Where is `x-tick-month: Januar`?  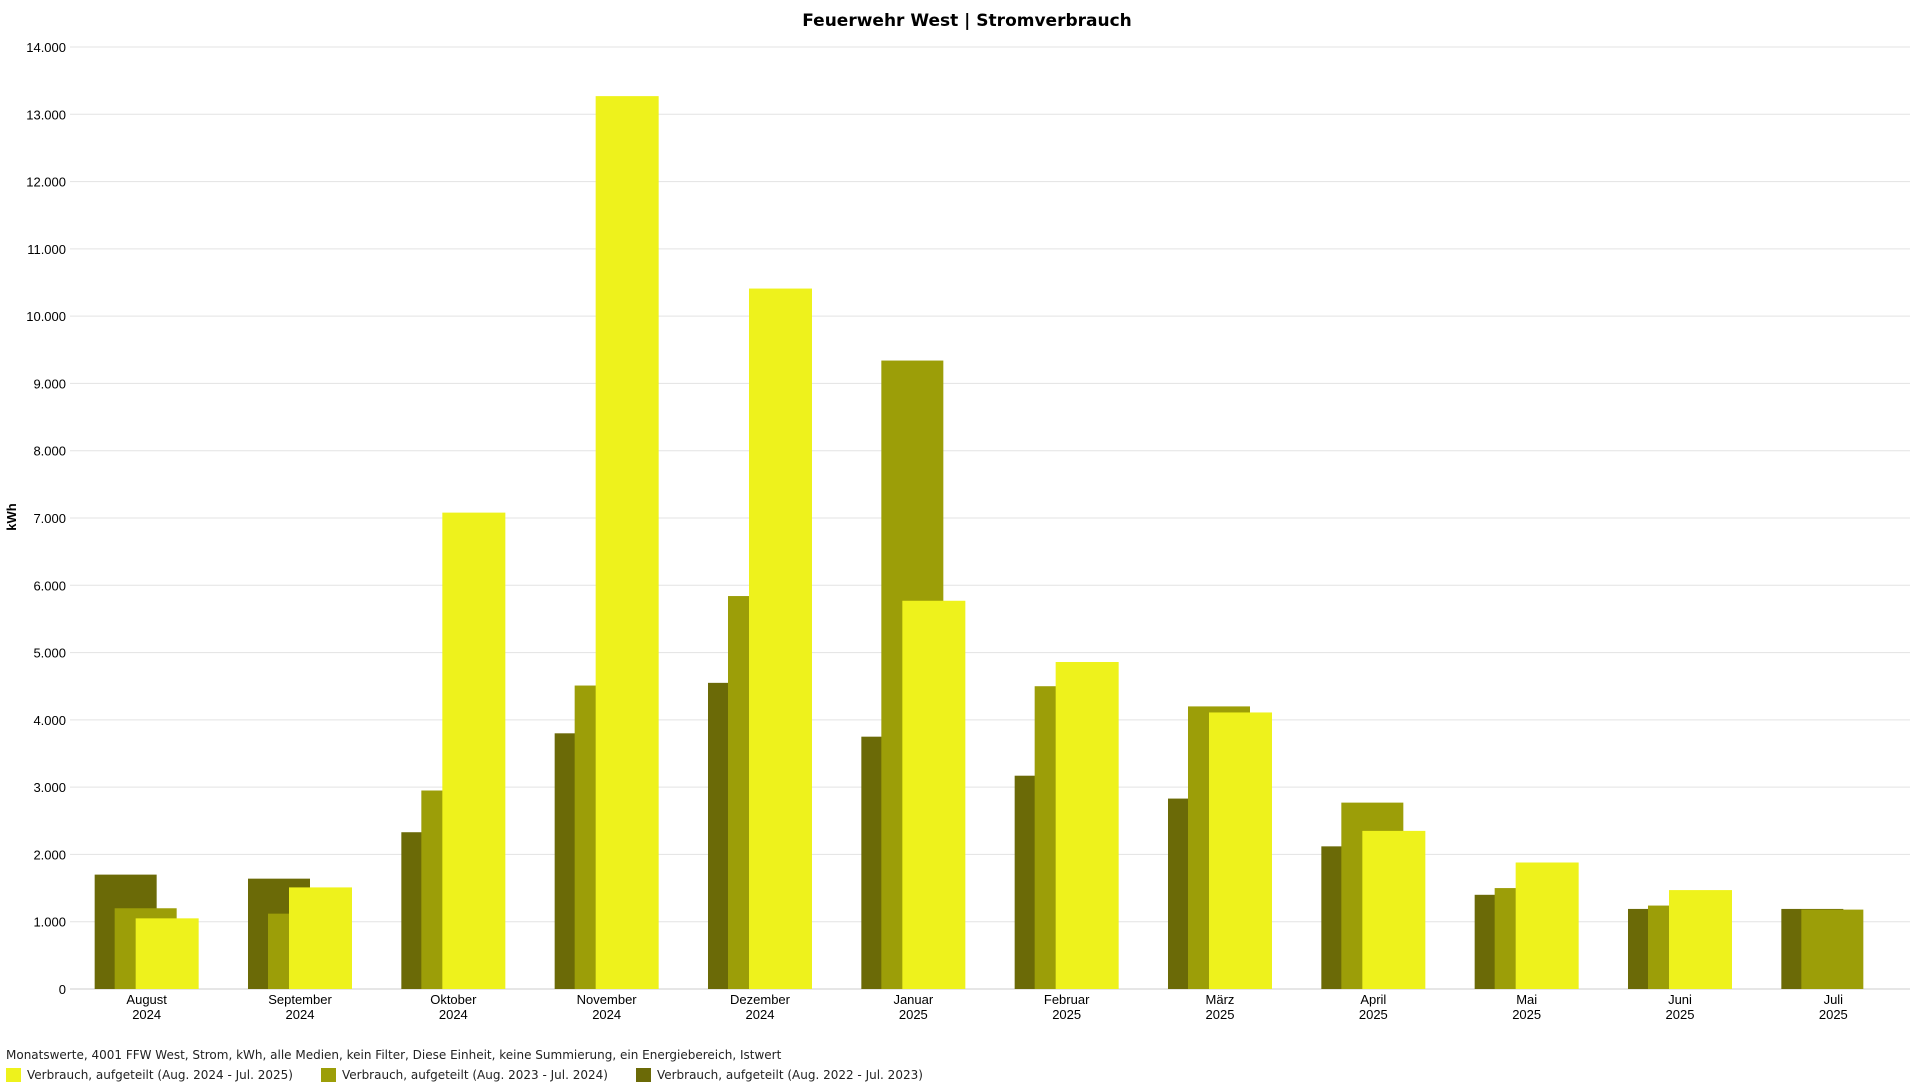 x-tick-month: Januar is located at coordinates (913, 999).